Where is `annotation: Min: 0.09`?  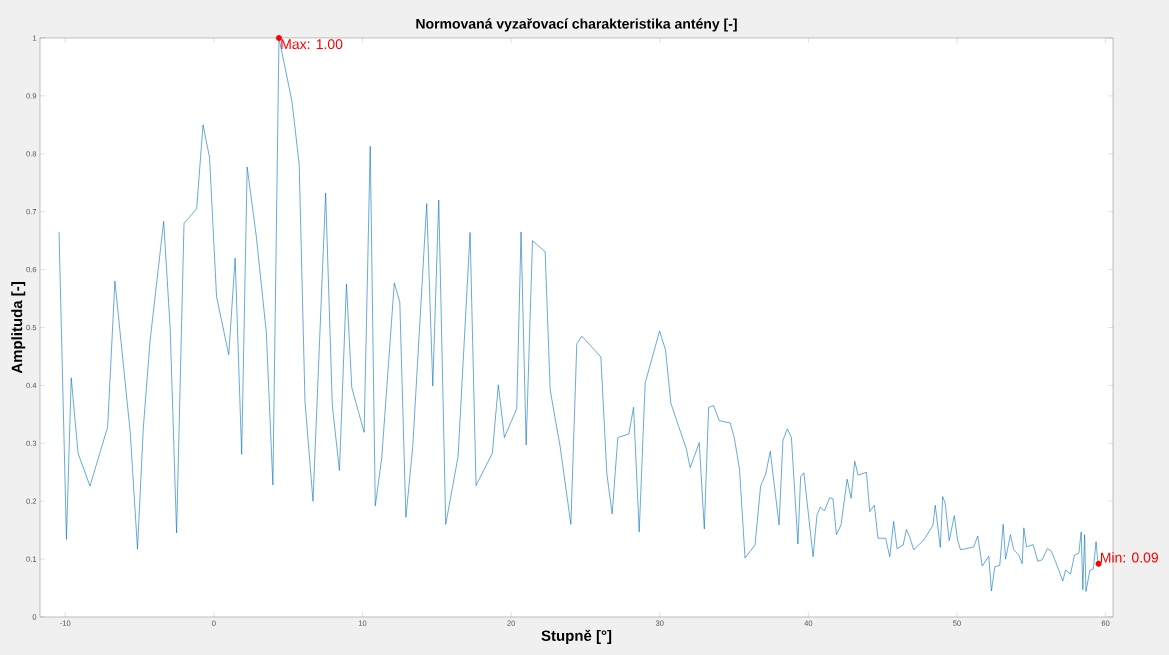
annotation: Min: 0.09 is located at coordinates (1129, 557).